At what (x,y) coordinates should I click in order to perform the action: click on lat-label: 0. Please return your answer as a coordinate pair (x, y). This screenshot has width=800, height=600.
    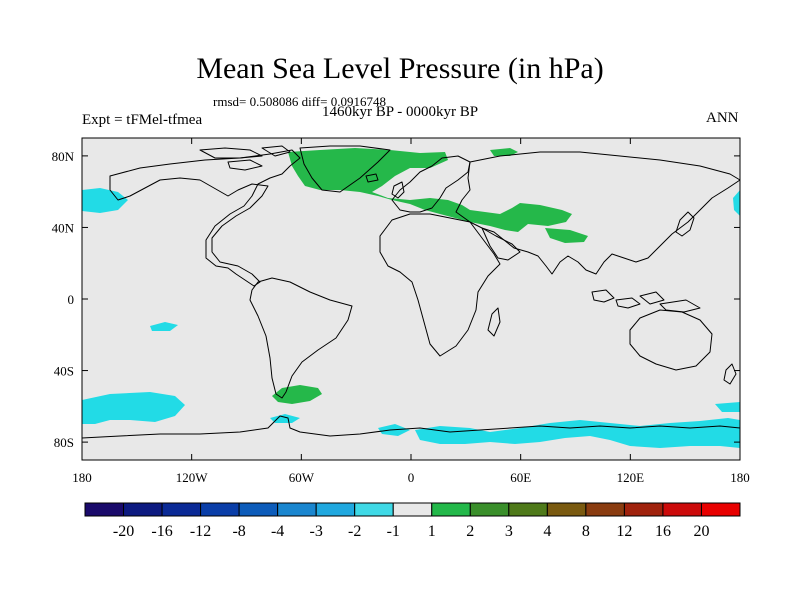
    Looking at the image, I should click on (71, 299).